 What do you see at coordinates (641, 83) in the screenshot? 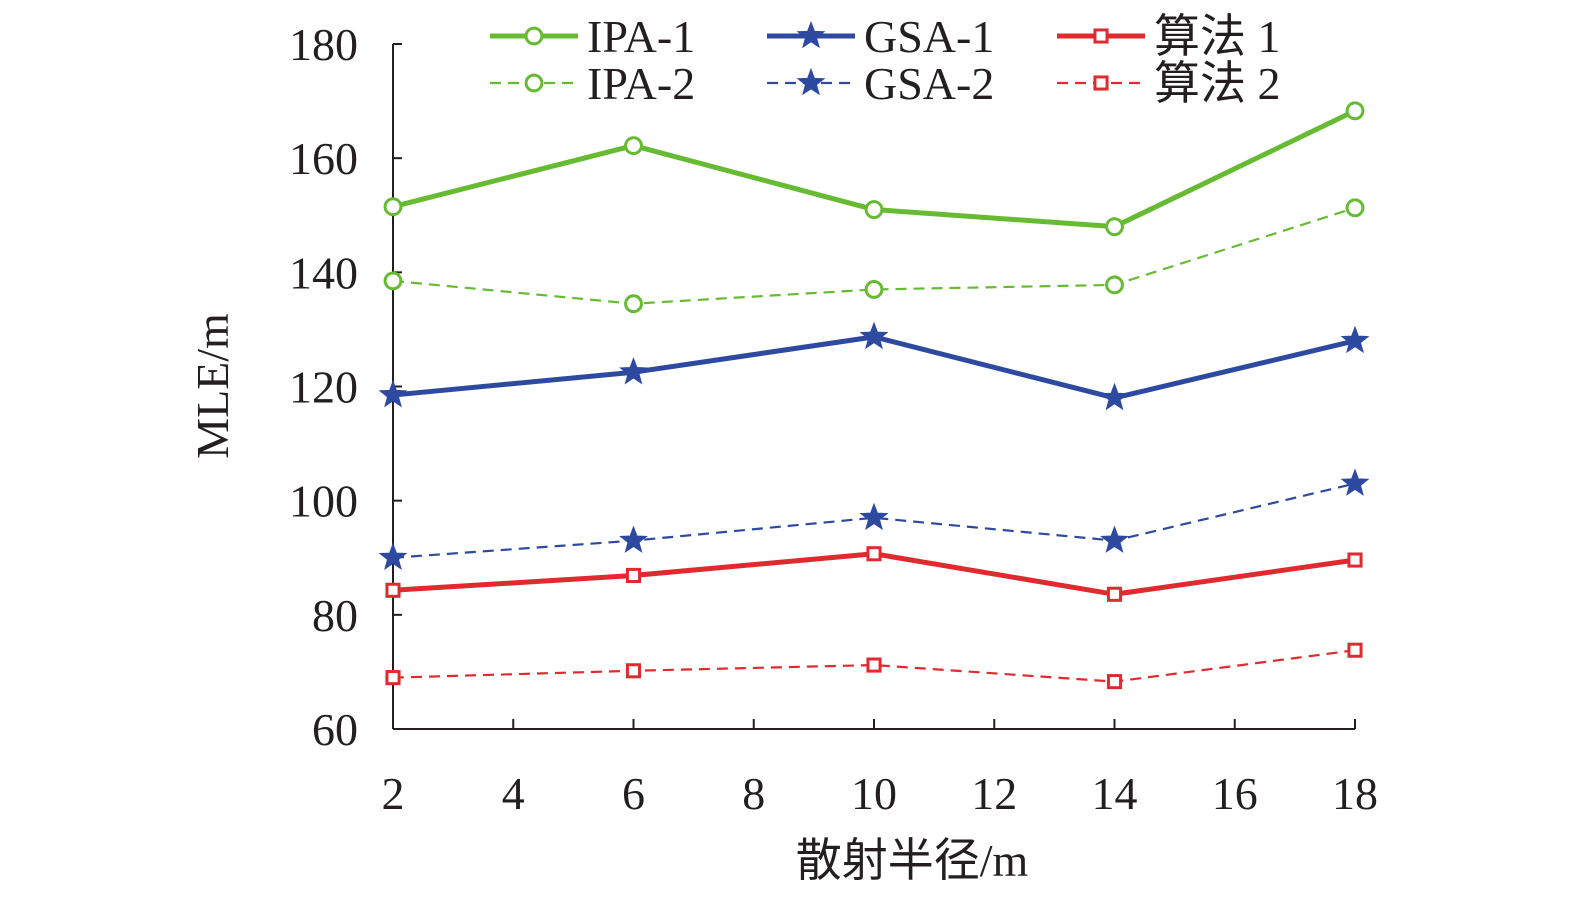
I see `legend-label: IPA-2` at bounding box center [641, 83].